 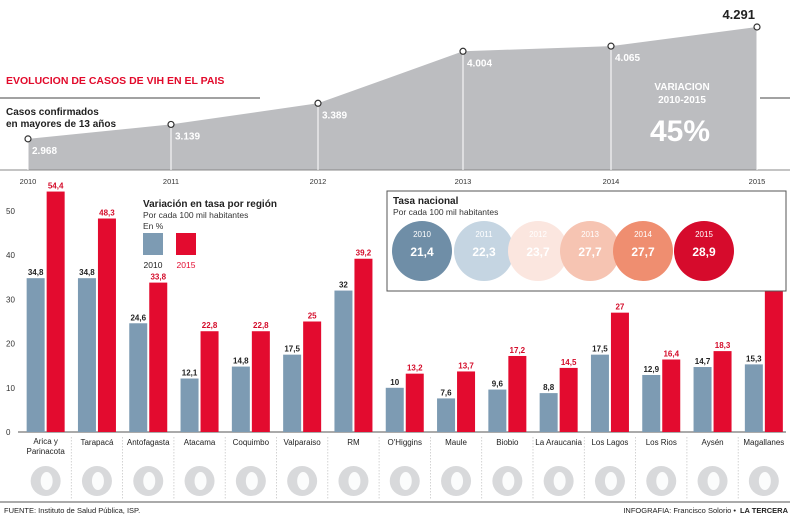 What do you see at coordinates (8, 432) in the screenshot?
I see `y-tick-label: 0` at bounding box center [8, 432].